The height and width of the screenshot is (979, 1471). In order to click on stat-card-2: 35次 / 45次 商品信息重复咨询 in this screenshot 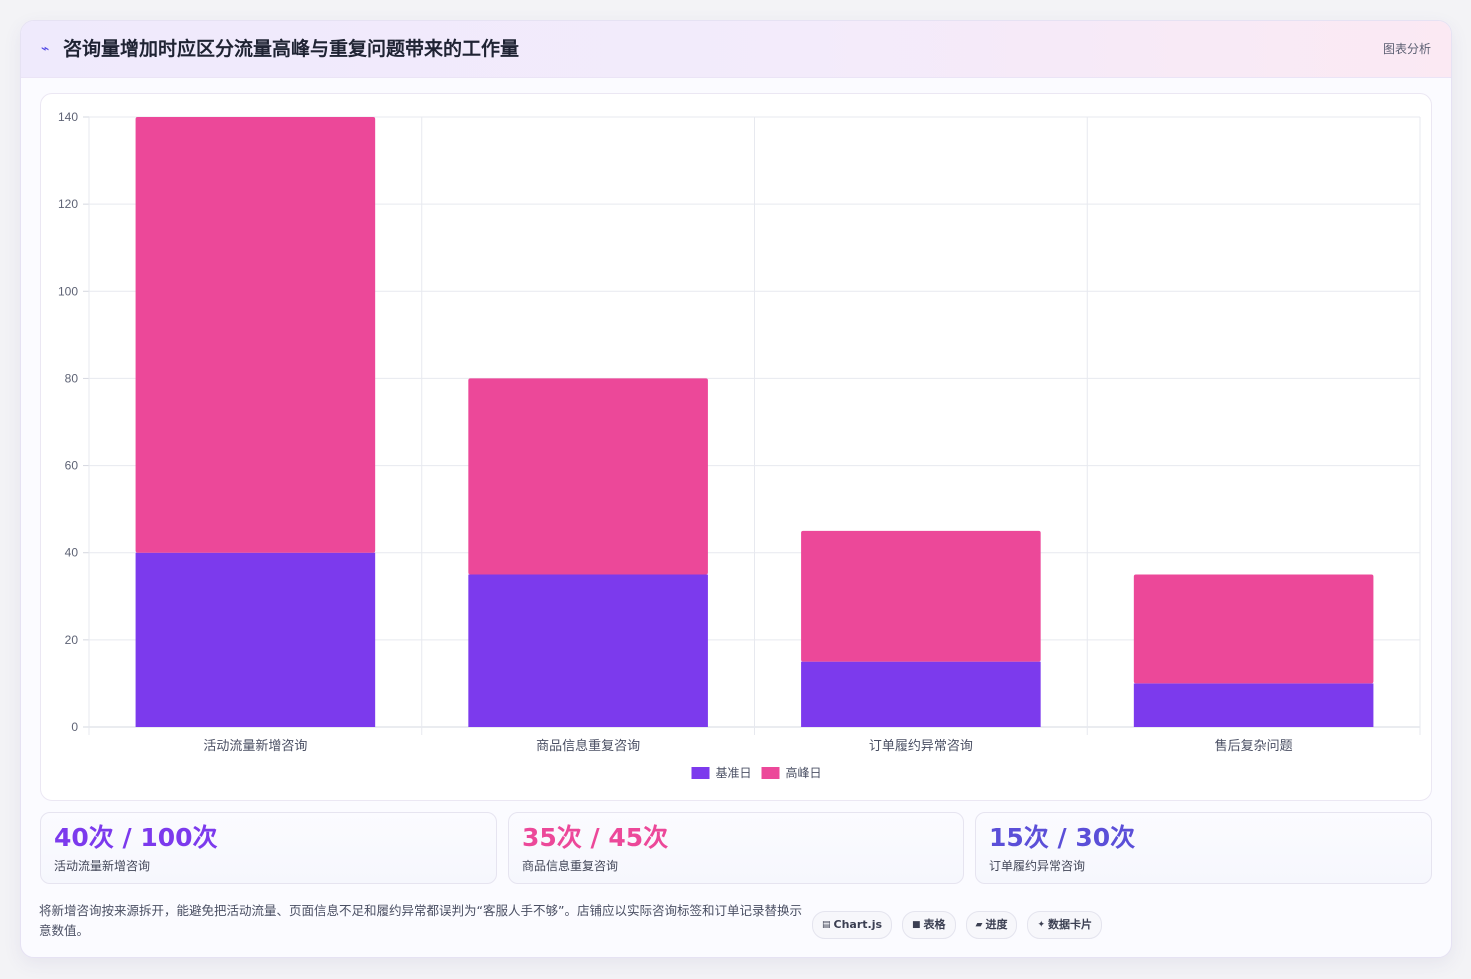, I will do `click(736, 848)`.